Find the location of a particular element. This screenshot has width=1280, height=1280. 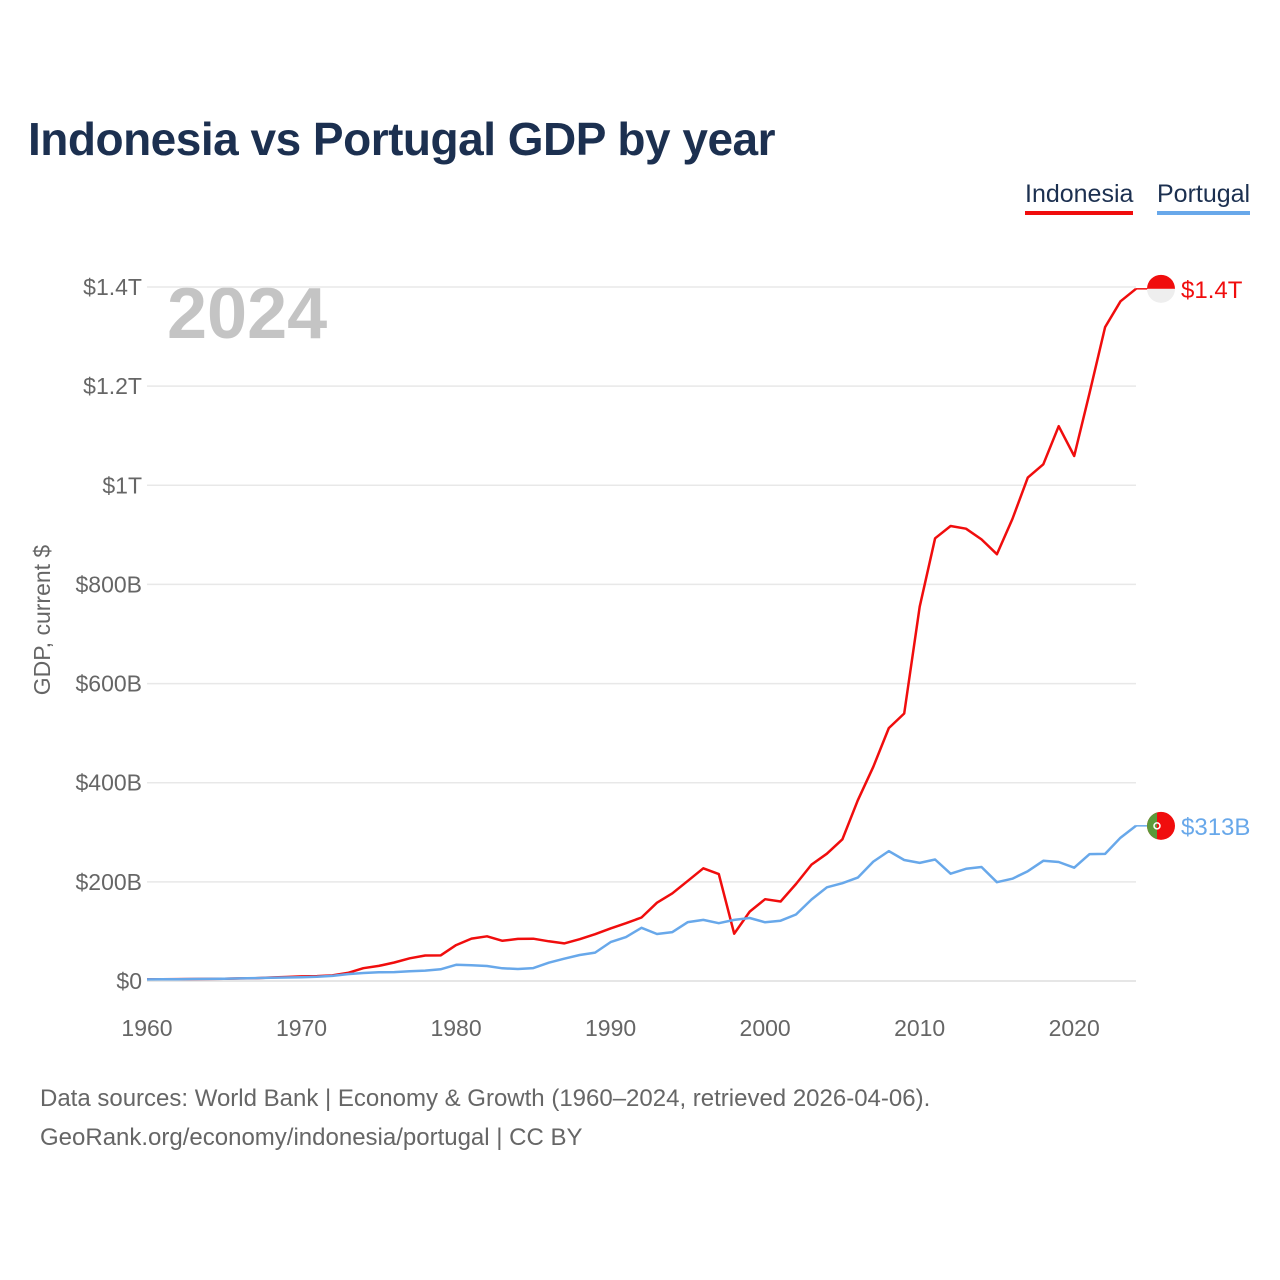

series-line-portugal is located at coordinates (641, 902).